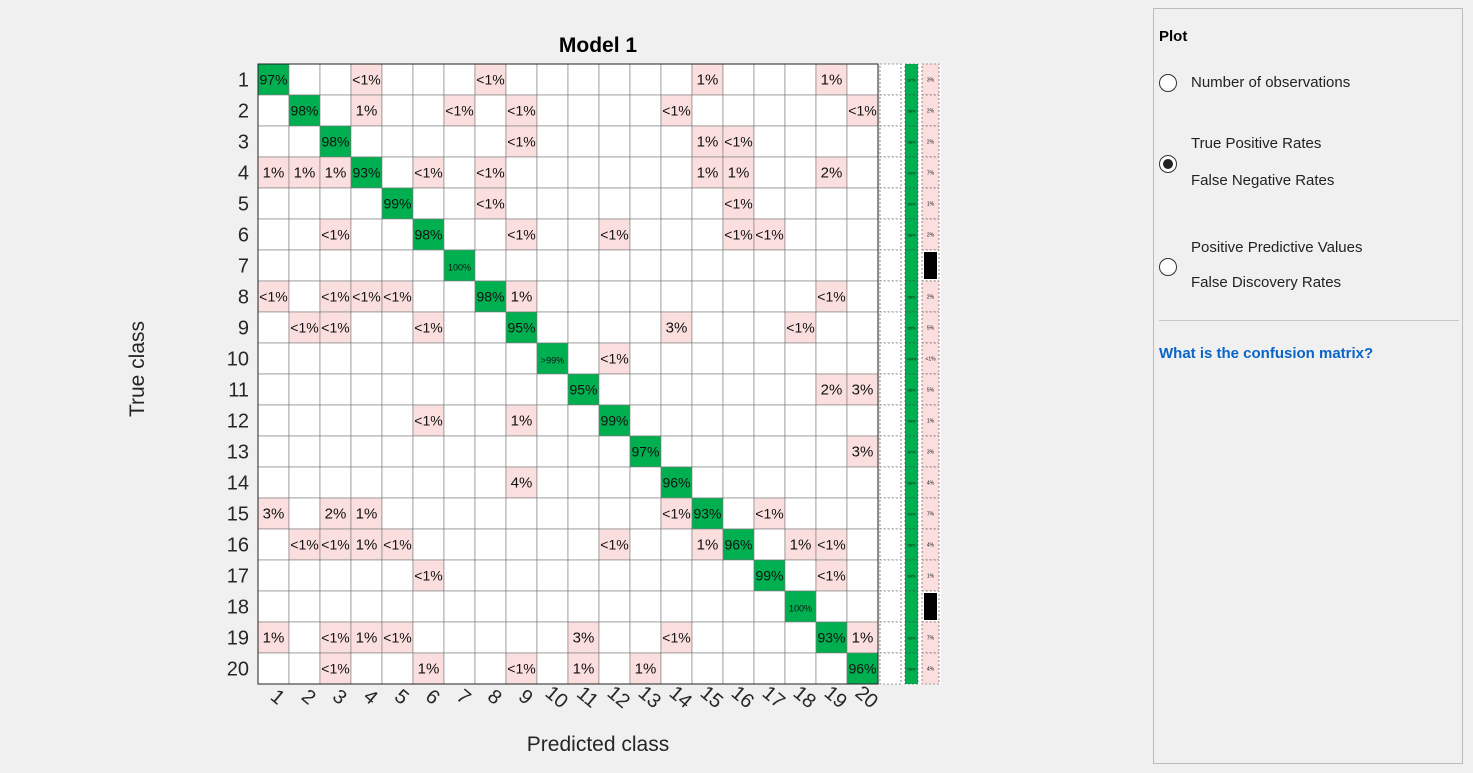 The width and height of the screenshot is (1473, 773). Describe the element at coordinates (308, 697) in the screenshot. I see `column-tick-label: 2` at that location.